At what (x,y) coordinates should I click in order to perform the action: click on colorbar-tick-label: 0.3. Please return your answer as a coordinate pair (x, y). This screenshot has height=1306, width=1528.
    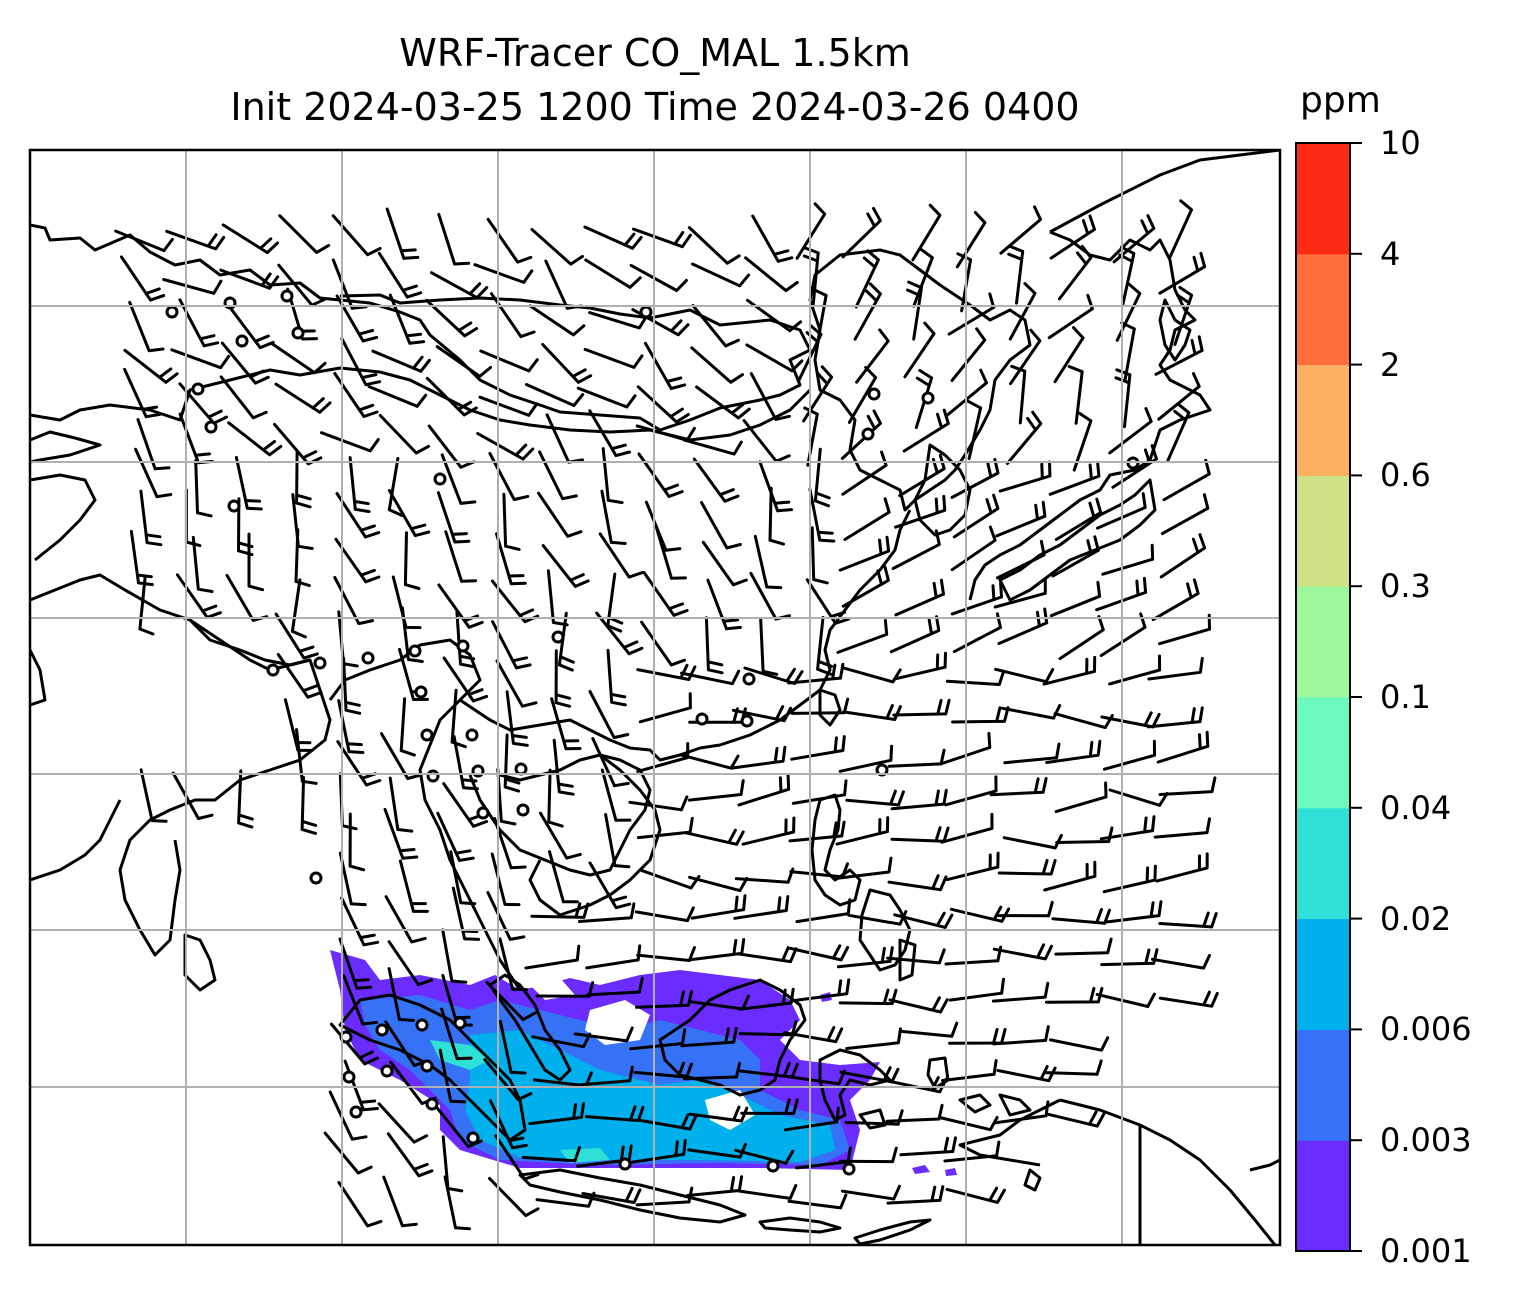
    Looking at the image, I should click on (1405, 586).